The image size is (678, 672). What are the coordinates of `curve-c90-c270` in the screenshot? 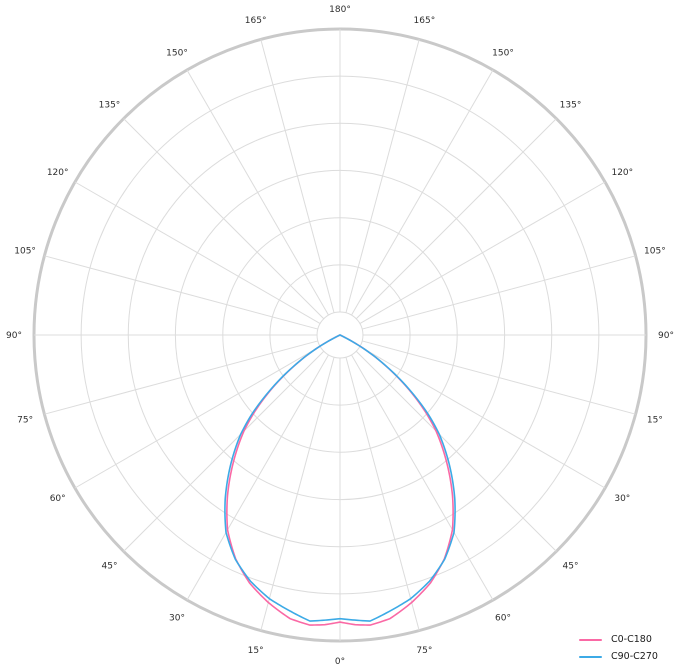 It's located at (340, 478).